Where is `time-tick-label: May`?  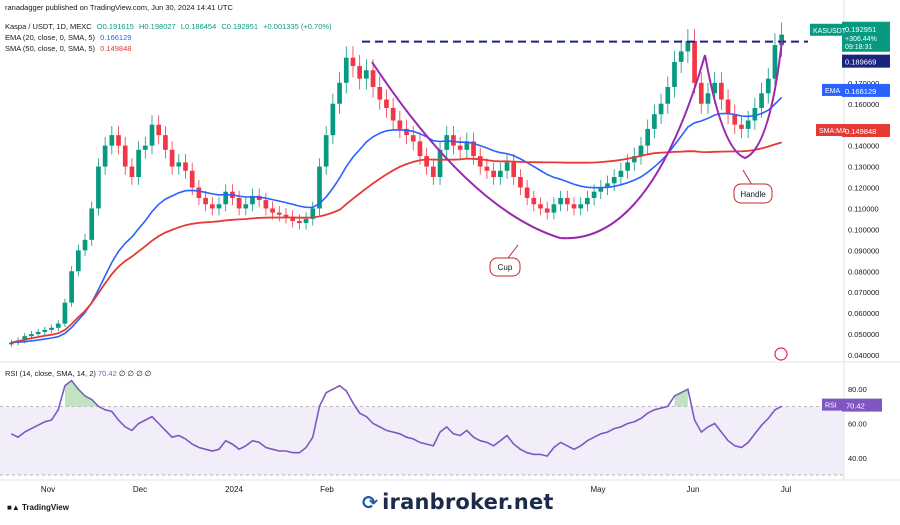
time-tick-label: May is located at coordinates (597, 489).